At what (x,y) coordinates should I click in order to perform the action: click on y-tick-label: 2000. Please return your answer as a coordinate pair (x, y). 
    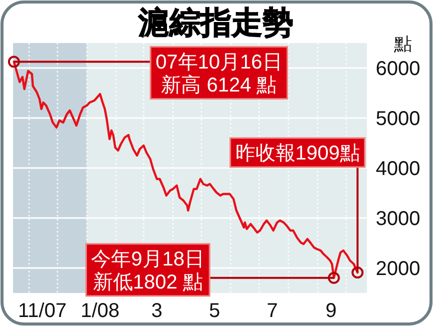
    Looking at the image, I should click on (398, 269).